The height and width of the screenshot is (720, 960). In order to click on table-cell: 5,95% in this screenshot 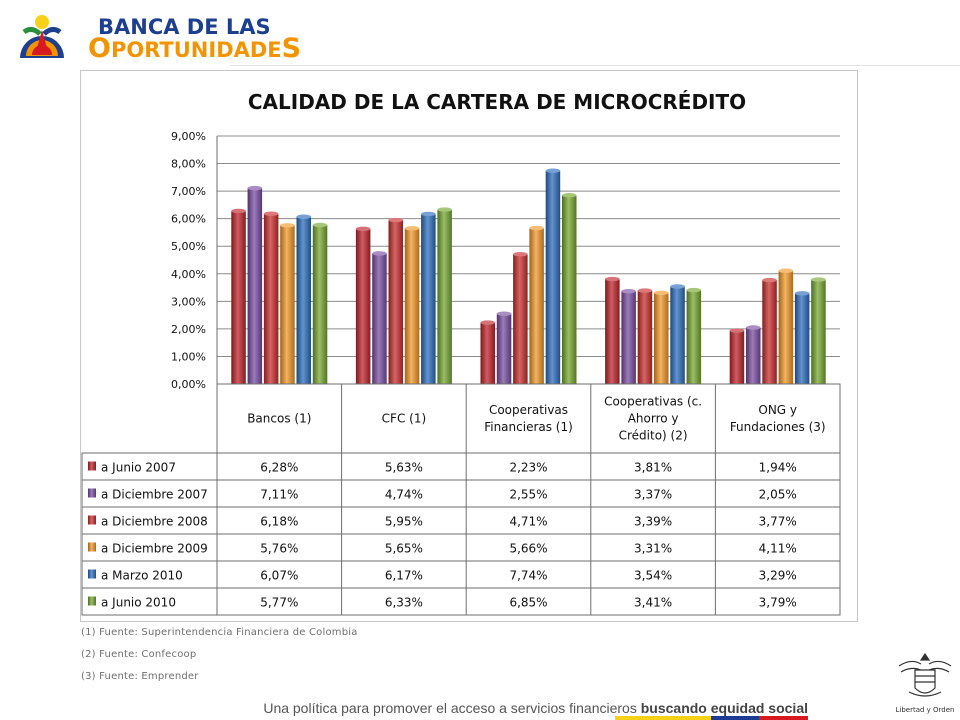, I will do `click(404, 522)`.